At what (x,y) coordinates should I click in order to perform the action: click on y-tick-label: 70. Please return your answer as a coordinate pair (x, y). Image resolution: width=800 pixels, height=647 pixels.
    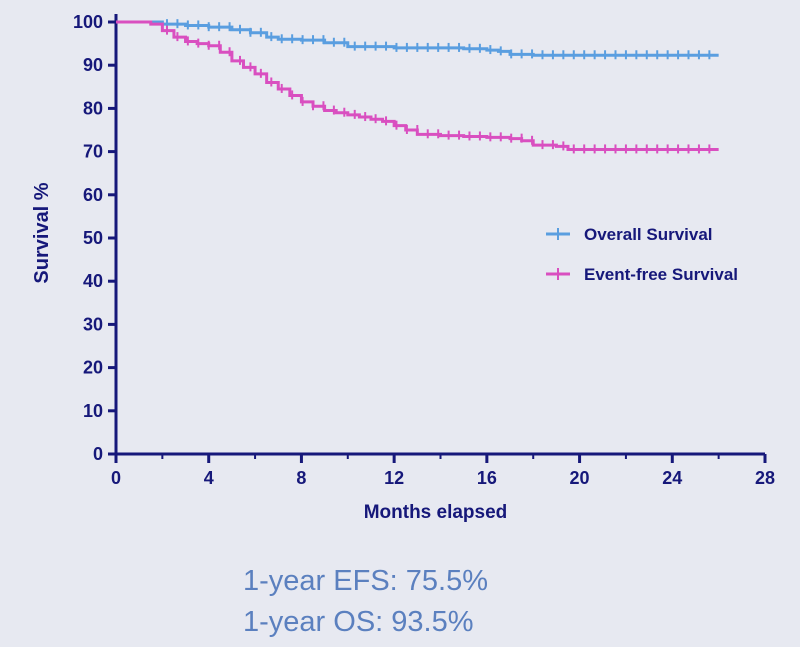
    Looking at the image, I should click on (93, 152).